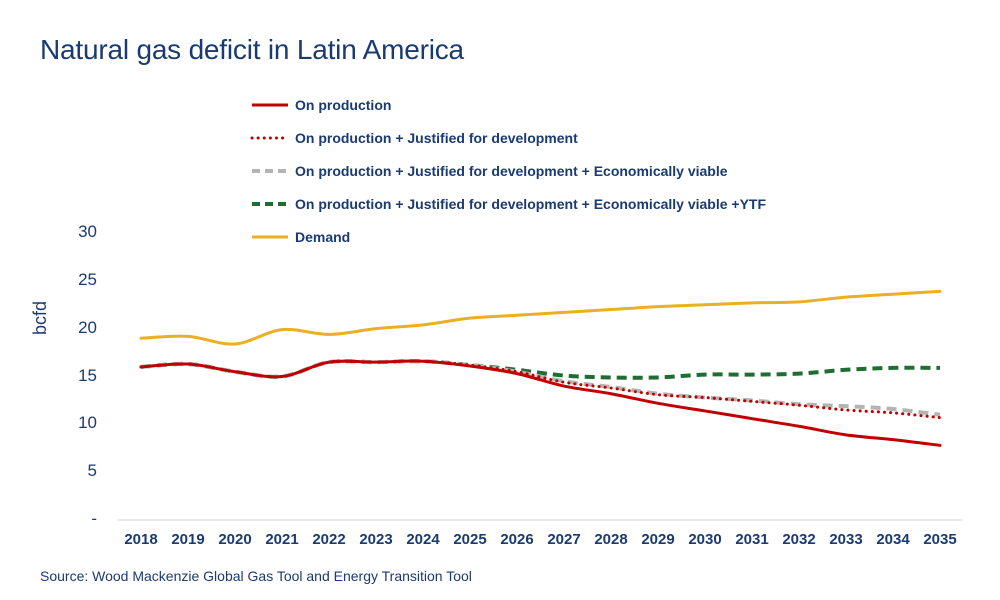 The height and width of the screenshot is (600, 1000). What do you see at coordinates (423, 539) in the screenshot?
I see `x-tick-label: 2024` at bounding box center [423, 539].